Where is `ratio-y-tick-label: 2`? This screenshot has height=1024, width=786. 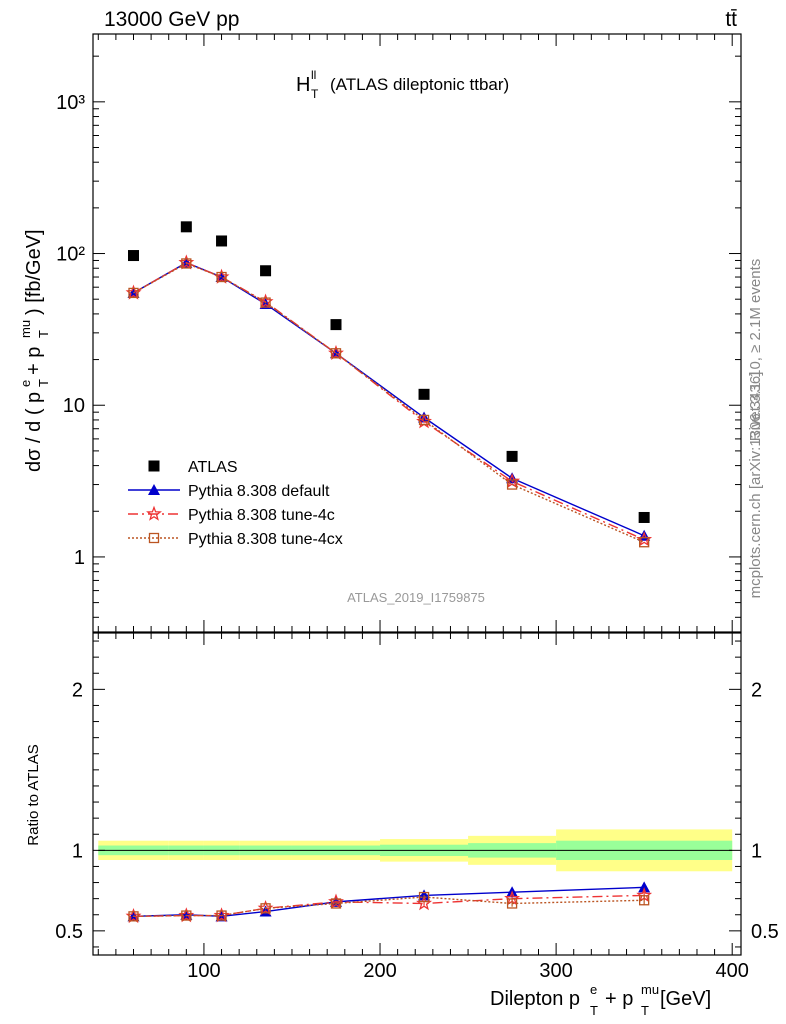
ratio-y-tick-label: 2 is located at coordinates (77, 690).